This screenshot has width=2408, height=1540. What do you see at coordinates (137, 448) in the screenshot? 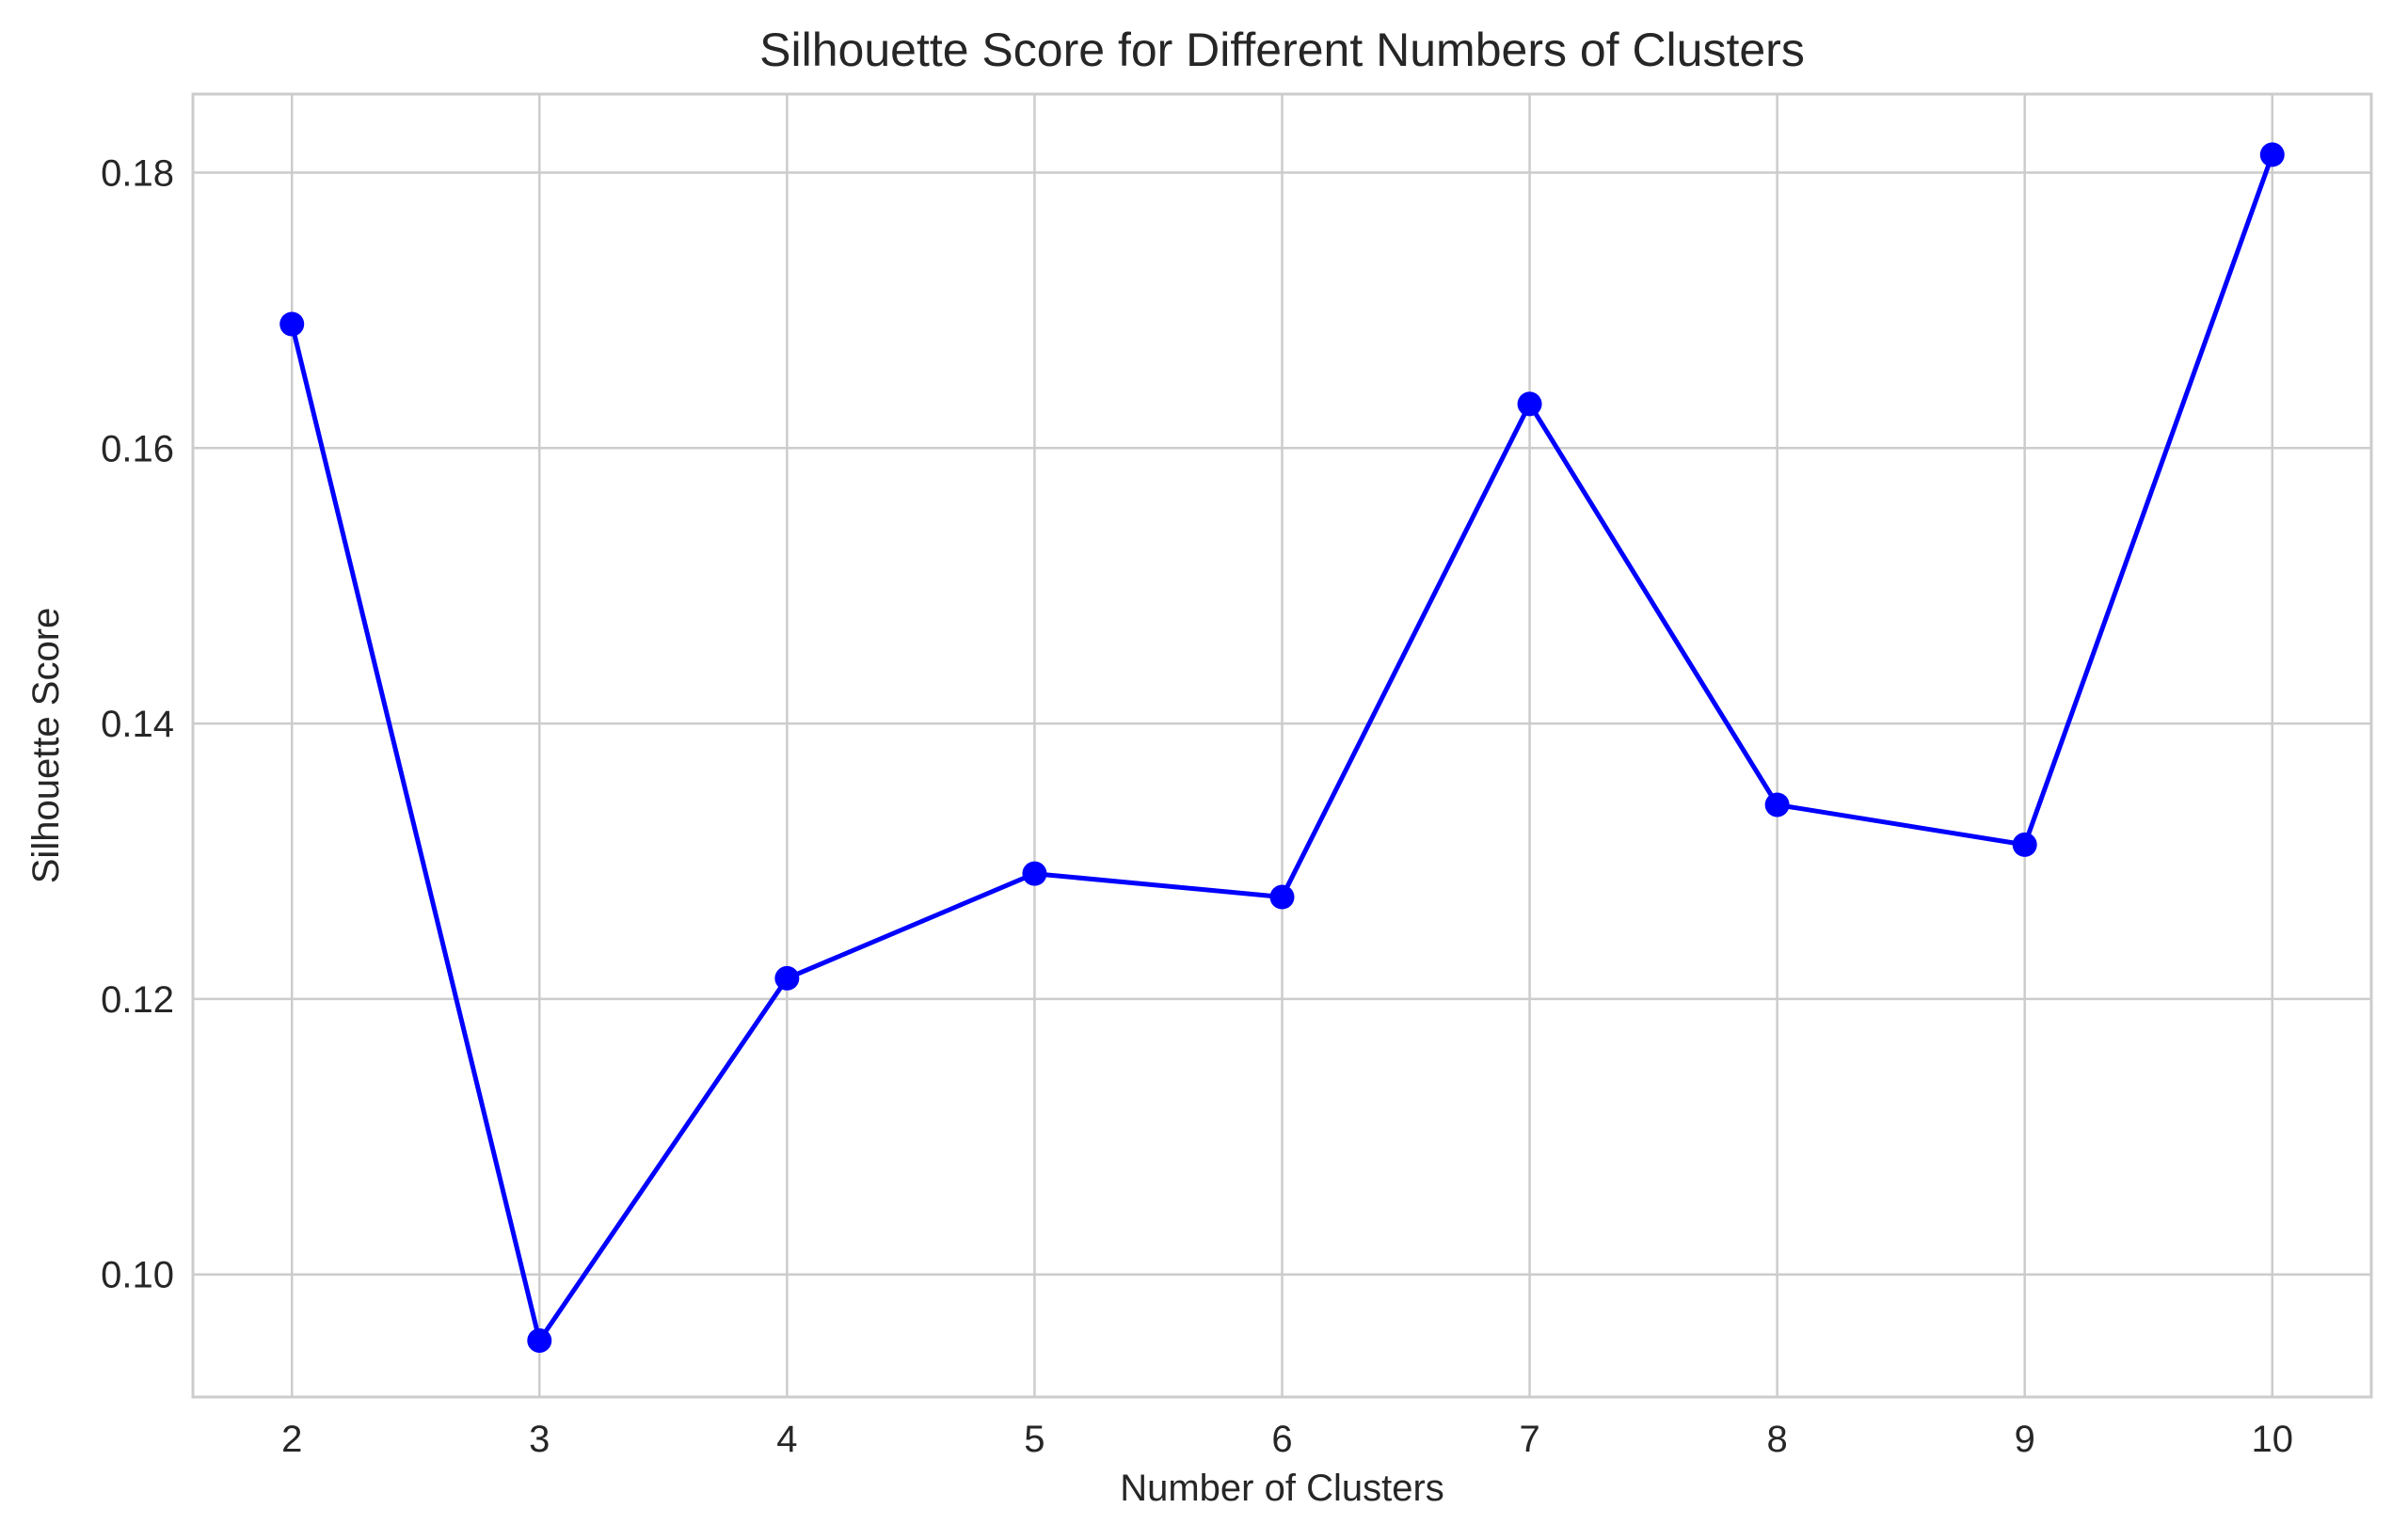
I see `y-tick-label: 0.16` at bounding box center [137, 448].